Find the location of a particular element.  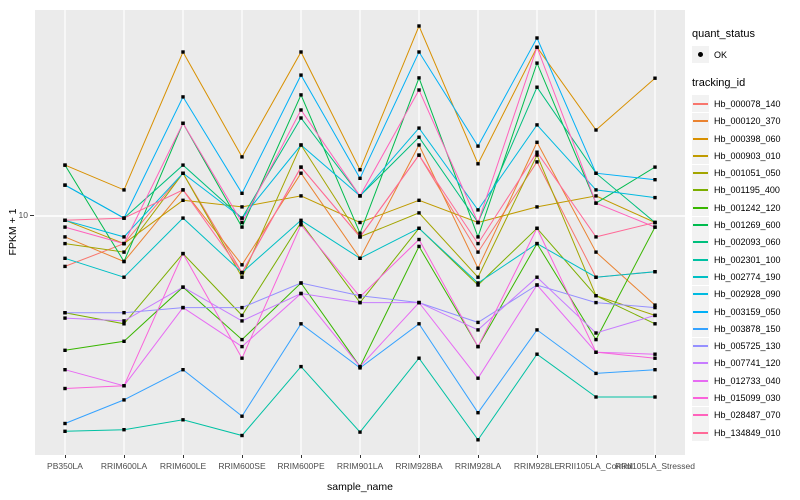

x-tick-label: RRII105LA_Stressed is located at coordinates (655, 466).